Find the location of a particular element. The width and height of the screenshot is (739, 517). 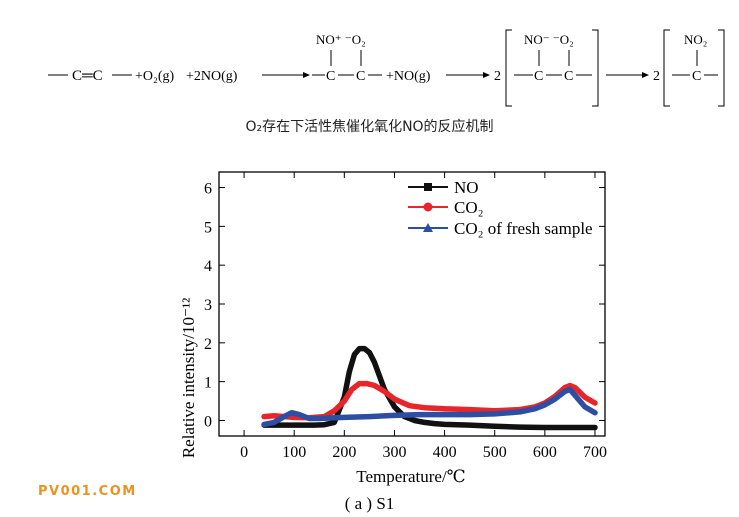

no2-group-label: NO₂ is located at coordinates (695, 39).